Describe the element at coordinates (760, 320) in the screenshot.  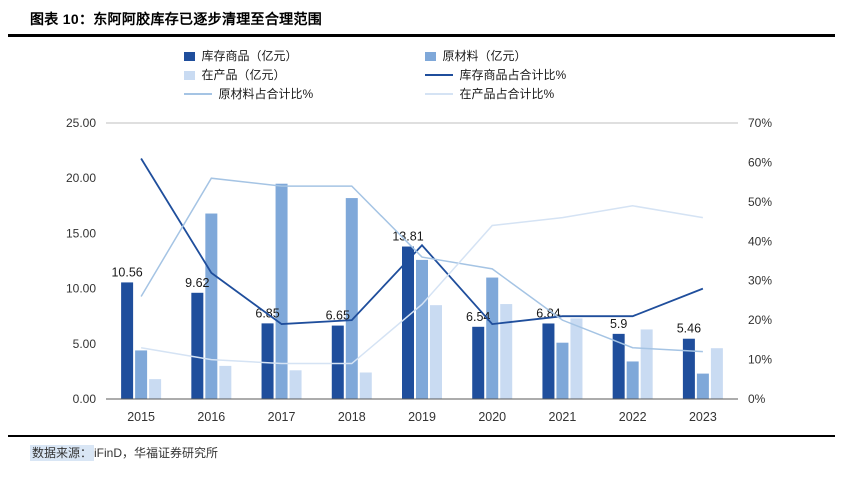
I see `right-axis-tick-20%: 20%` at that location.